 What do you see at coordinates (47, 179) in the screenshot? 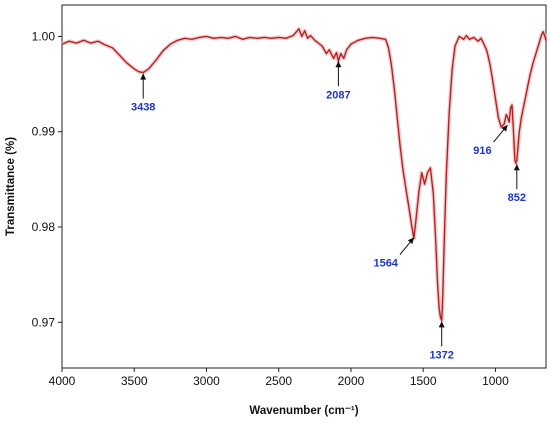
I see `y-axis-ticks: 1.00 0.99 0.98 0.97` at bounding box center [47, 179].